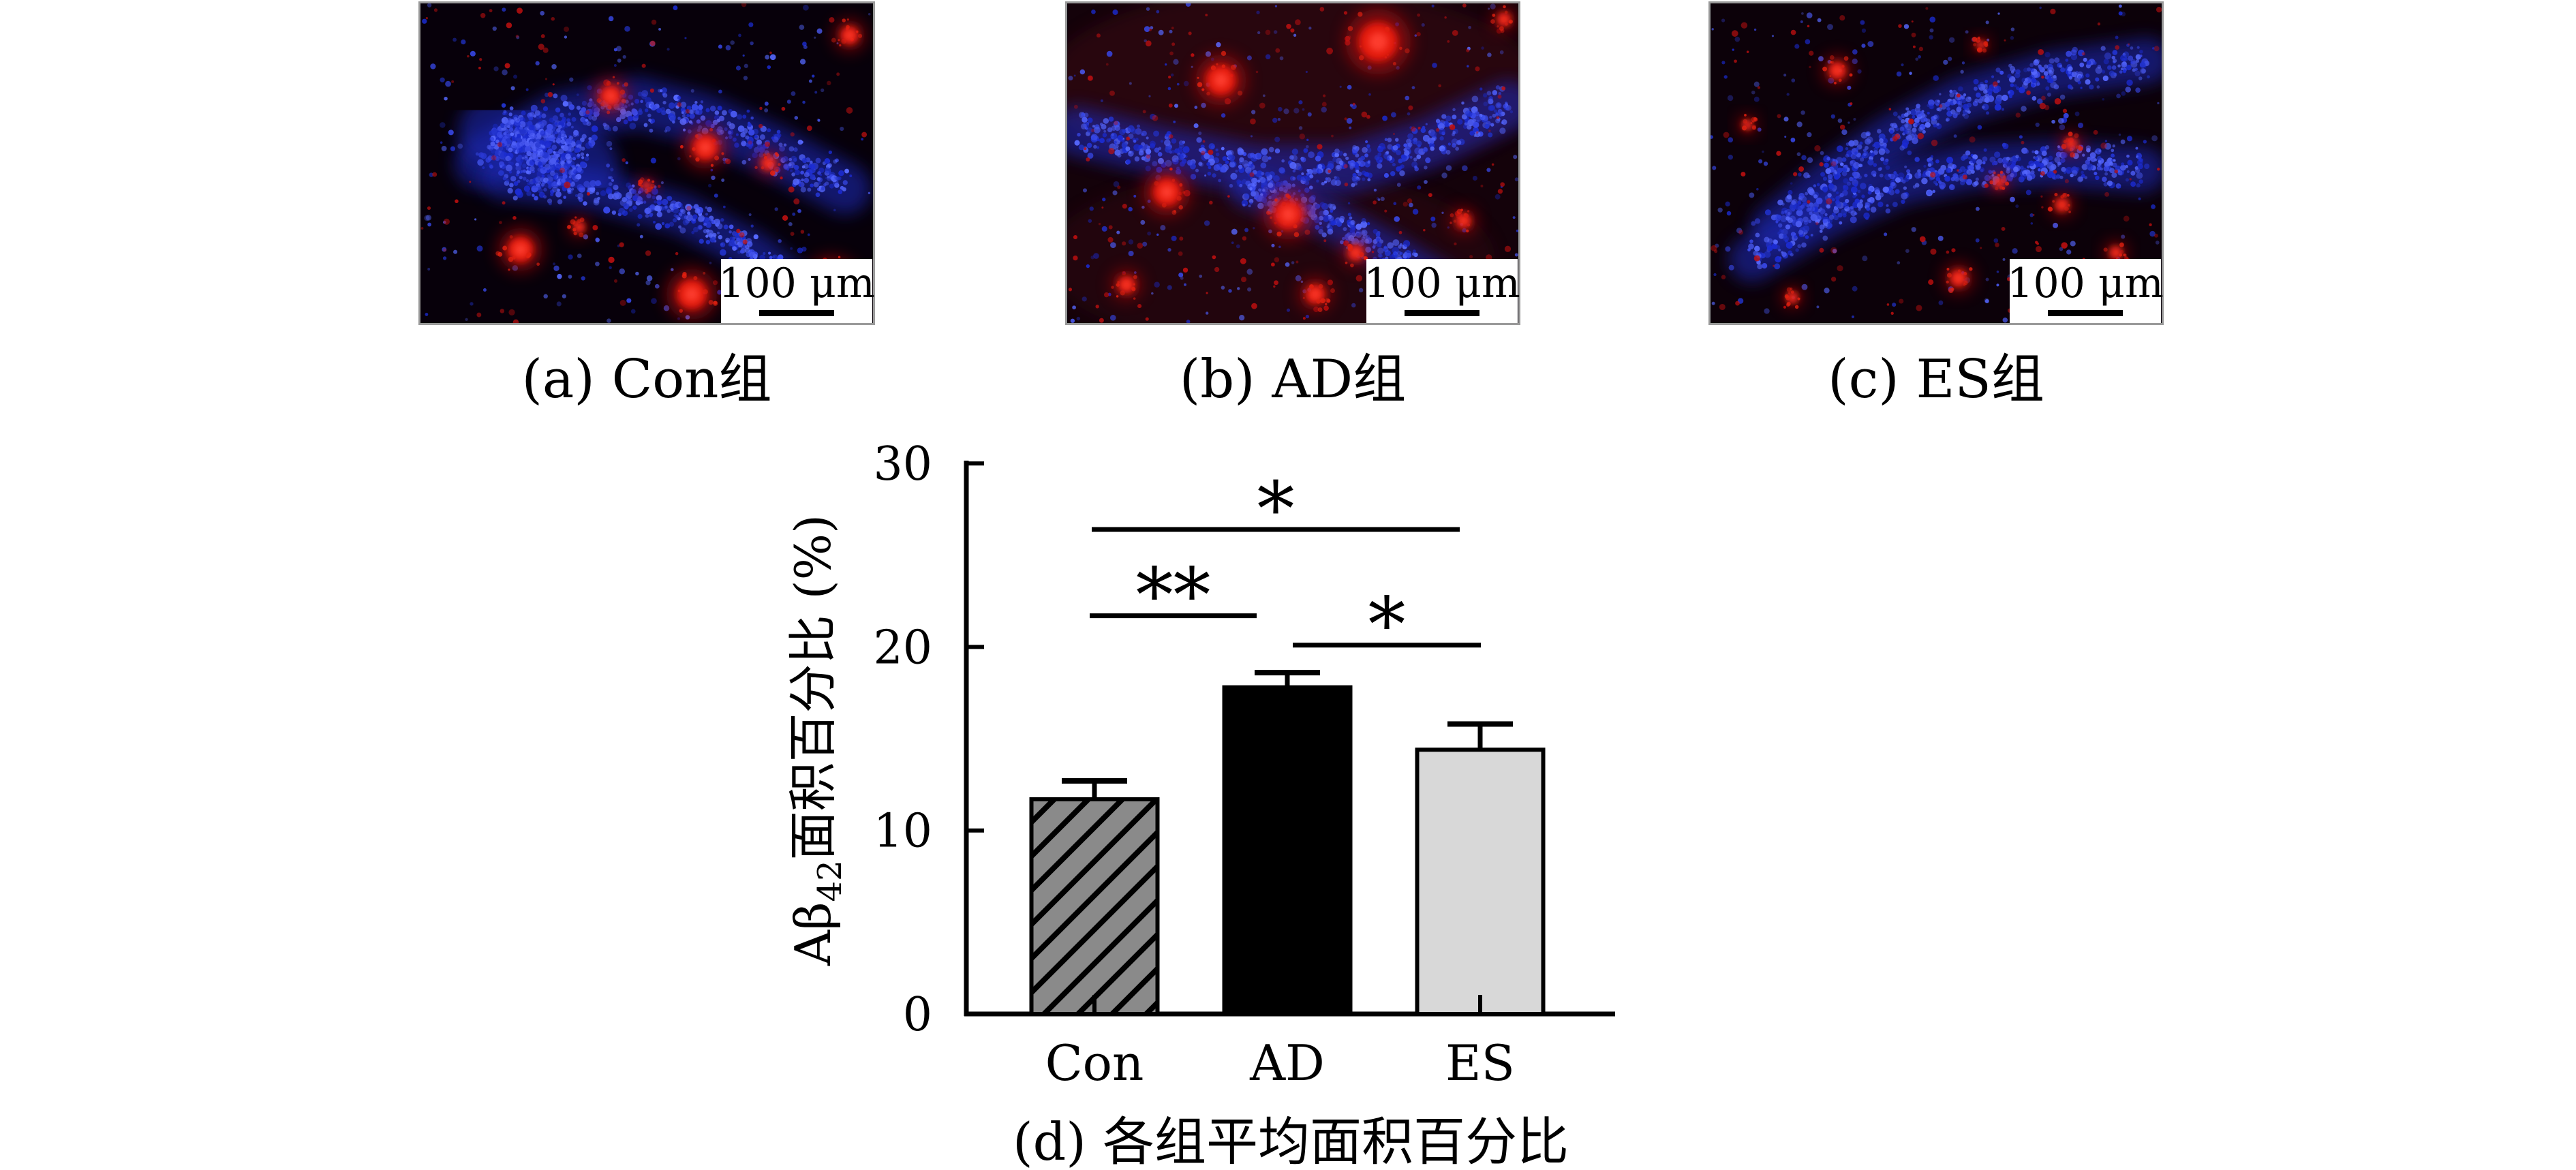 The width and height of the screenshot is (2576, 1170). What do you see at coordinates (816, 740) in the screenshot?
I see `y-axis-label: Aβ42面积百分比 (%)` at bounding box center [816, 740].